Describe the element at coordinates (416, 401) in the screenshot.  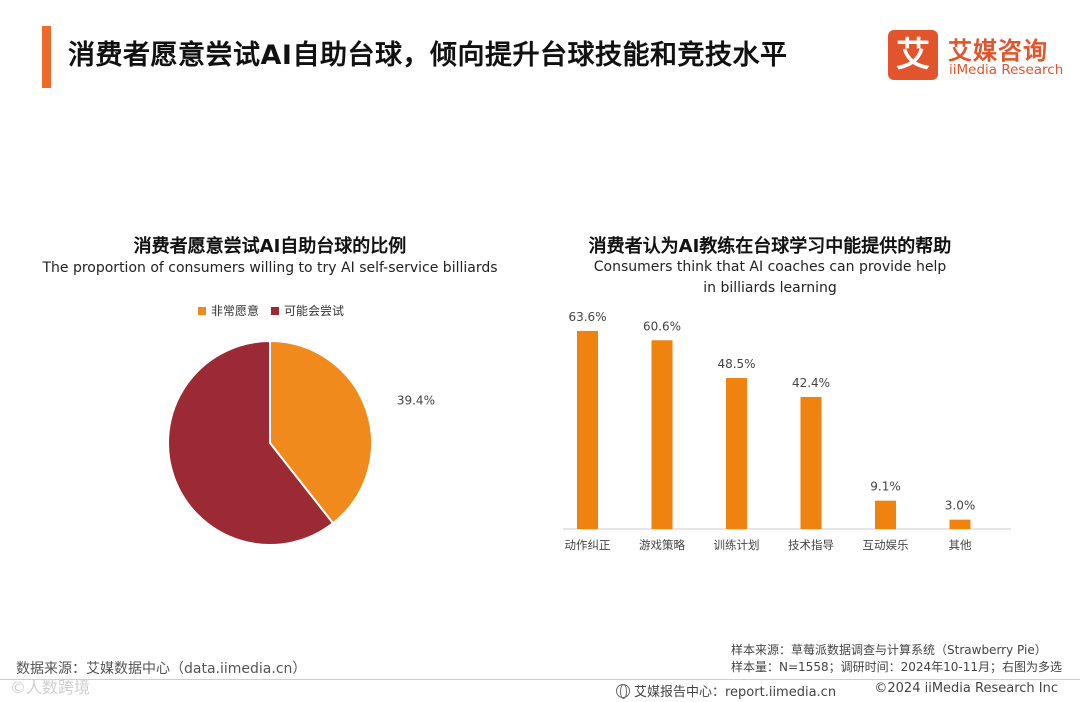
I see `pie-data-label: 39.4%` at that location.